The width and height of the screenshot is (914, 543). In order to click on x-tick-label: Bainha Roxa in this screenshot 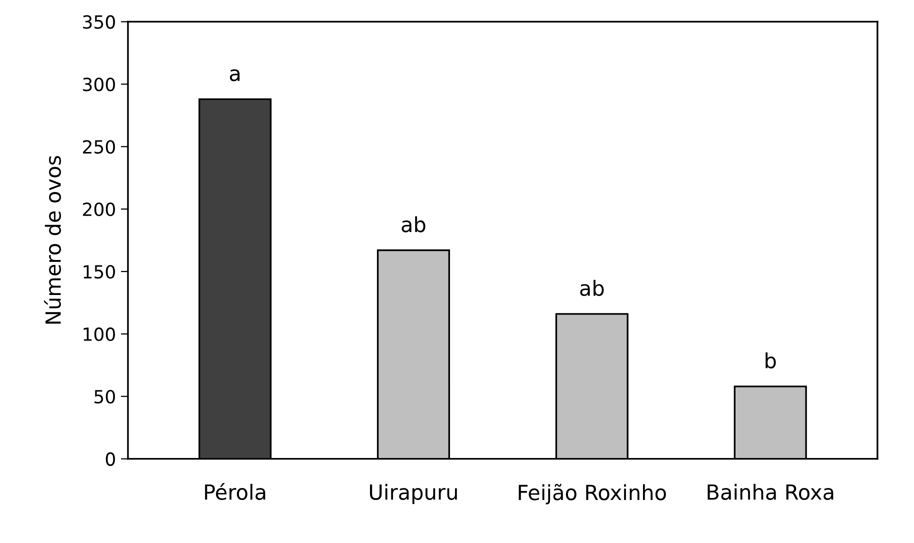, I will do `click(771, 492)`.